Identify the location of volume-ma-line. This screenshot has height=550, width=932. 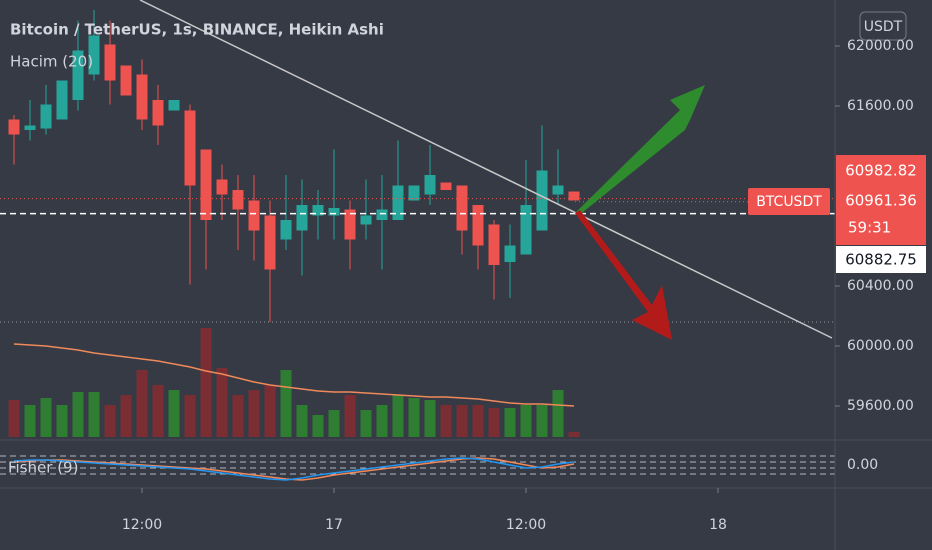
(294, 375).